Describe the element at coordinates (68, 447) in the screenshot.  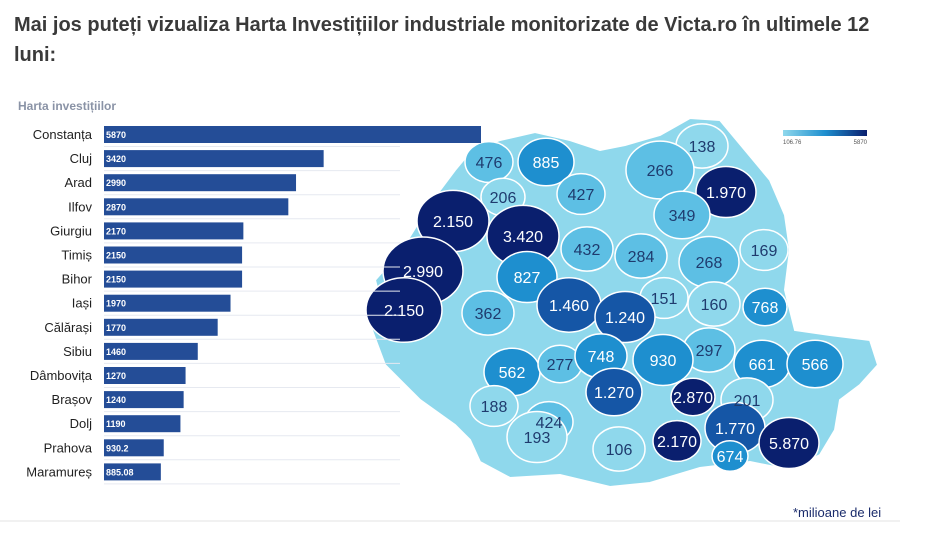
I see `bar-category-label: Prahova` at that location.